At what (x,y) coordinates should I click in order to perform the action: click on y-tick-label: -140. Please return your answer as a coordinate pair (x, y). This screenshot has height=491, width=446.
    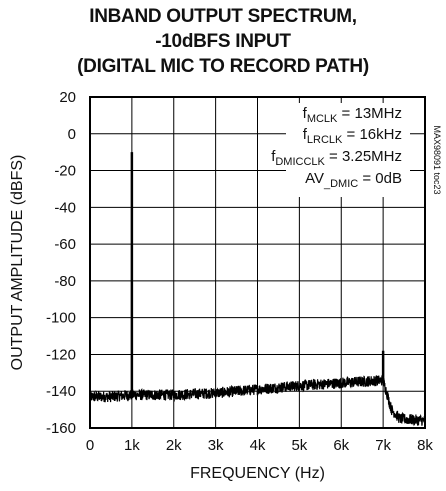
    Looking at the image, I should click on (61, 391).